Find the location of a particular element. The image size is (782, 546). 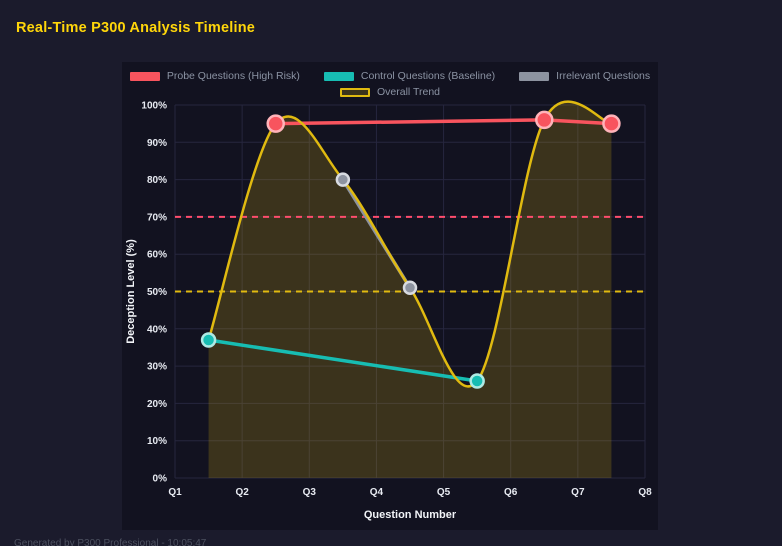

x-tick-label: Q8 is located at coordinates (645, 492).